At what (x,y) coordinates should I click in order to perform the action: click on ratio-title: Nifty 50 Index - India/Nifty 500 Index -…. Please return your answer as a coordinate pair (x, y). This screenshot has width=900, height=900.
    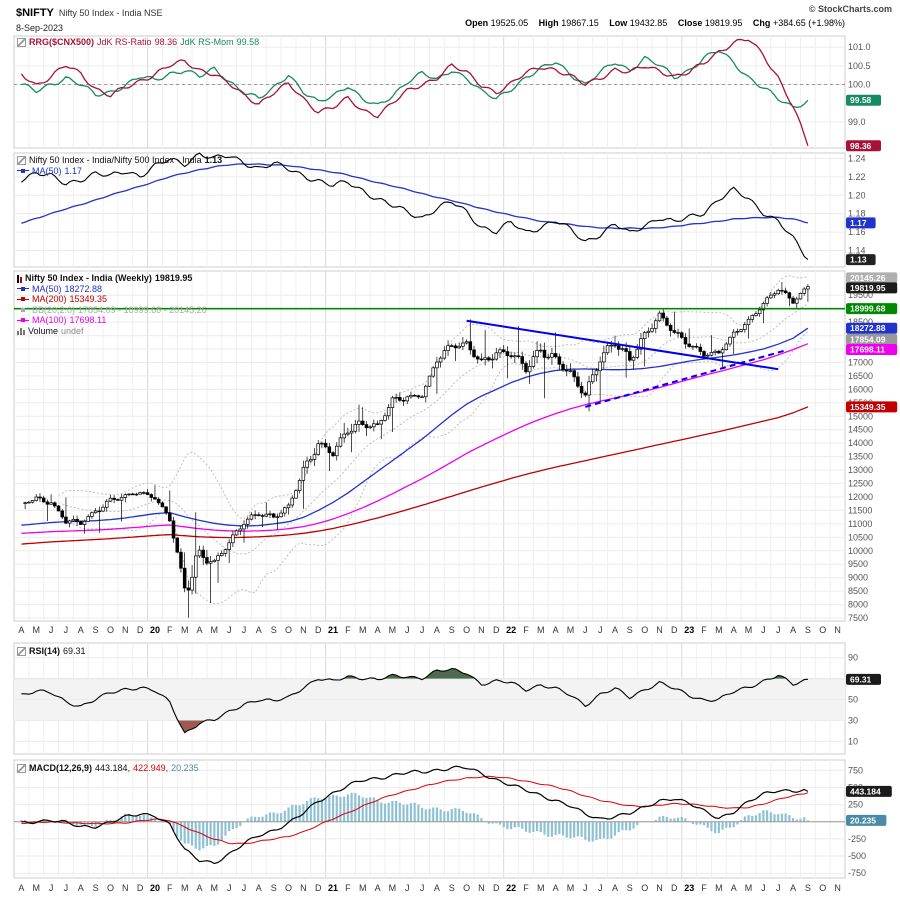
    Looking at the image, I should click on (115, 160).